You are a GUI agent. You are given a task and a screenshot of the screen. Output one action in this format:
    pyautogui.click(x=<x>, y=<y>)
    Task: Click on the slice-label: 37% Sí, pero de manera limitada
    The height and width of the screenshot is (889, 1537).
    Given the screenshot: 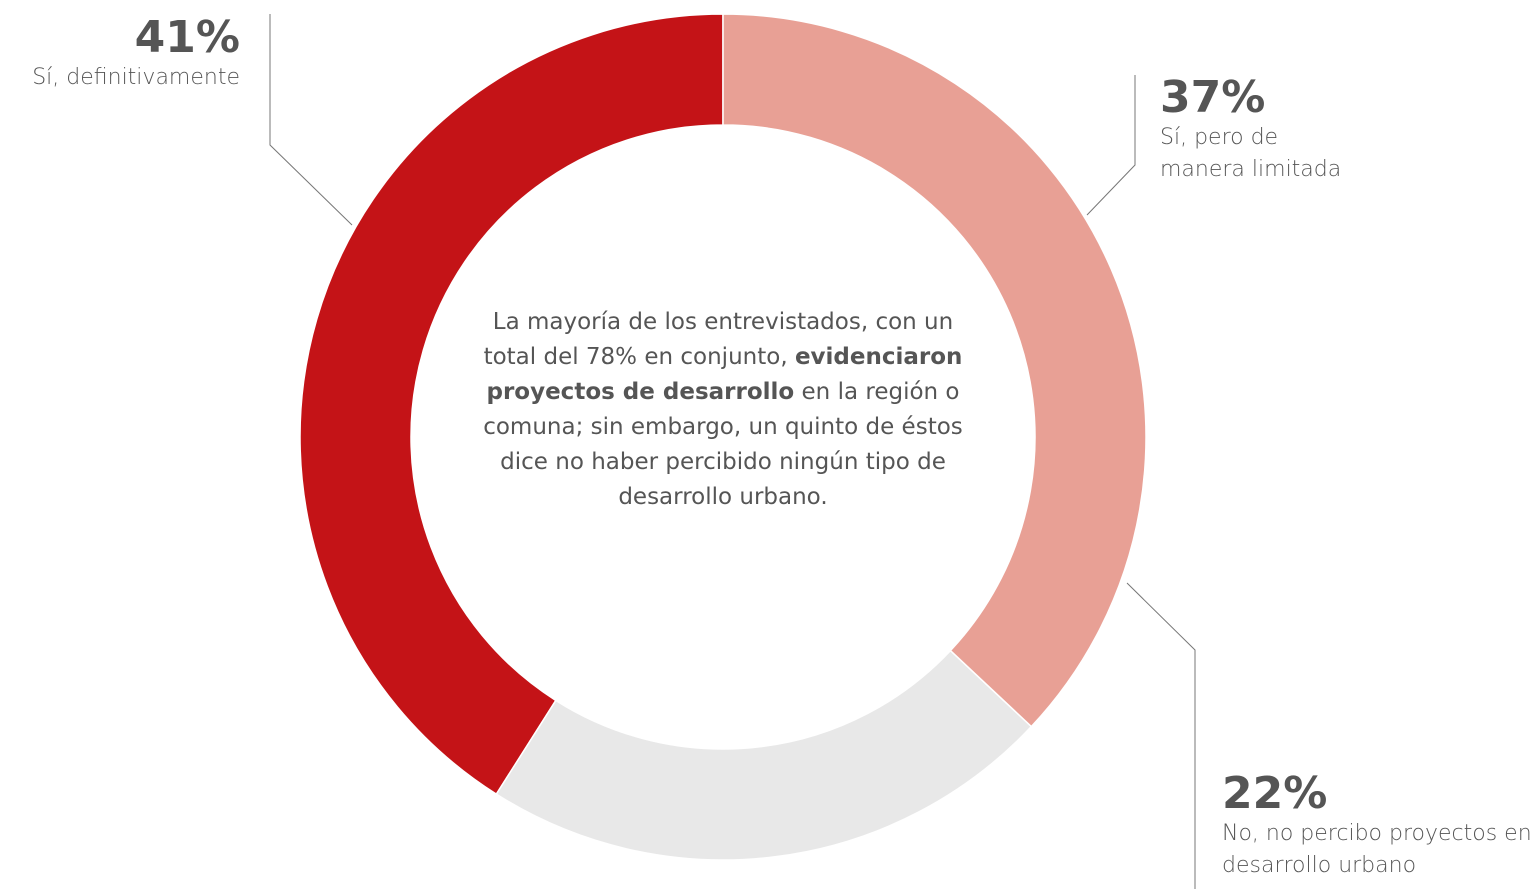 What is the action you would take?
    pyautogui.click(x=1260, y=130)
    